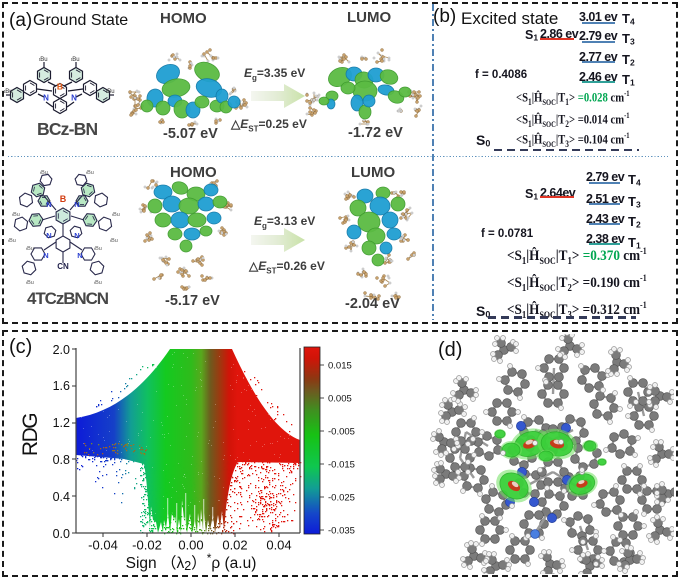 The width and height of the screenshot is (680, 579). What do you see at coordinates (61, 386) in the screenshot?
I see `svg-text: 1.6` at bounding box center [61, 386].